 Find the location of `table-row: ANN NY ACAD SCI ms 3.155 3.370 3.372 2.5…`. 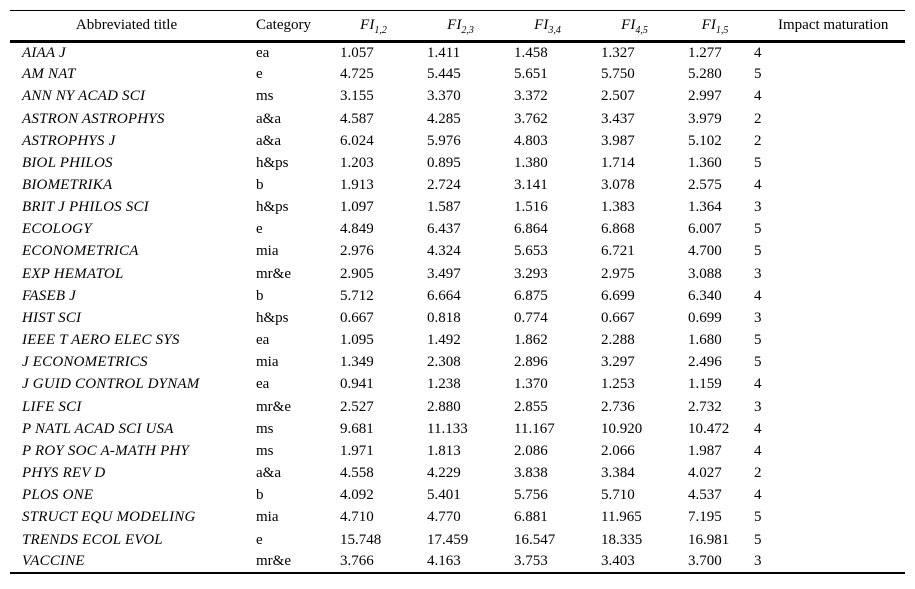

table-row: ANN NY ACAD SCI ms 3.155 3.370 3.372 2.5… is located at coordinates (457, 97).